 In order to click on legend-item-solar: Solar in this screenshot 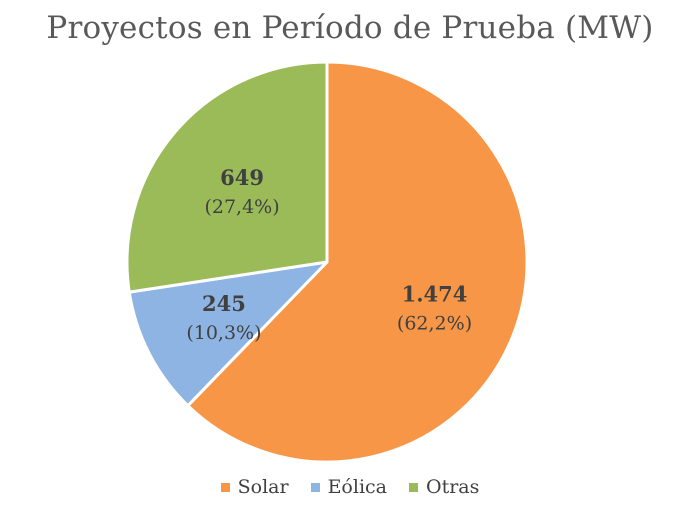, I will do `click(254, 487)`.